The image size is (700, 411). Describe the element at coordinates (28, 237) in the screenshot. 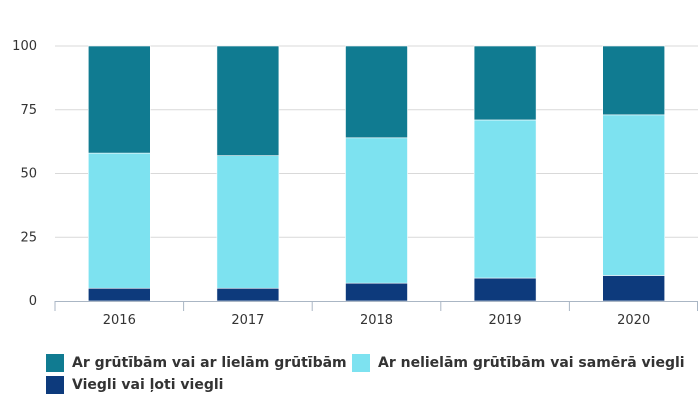

I see `y-tick-label: 25` at that location.